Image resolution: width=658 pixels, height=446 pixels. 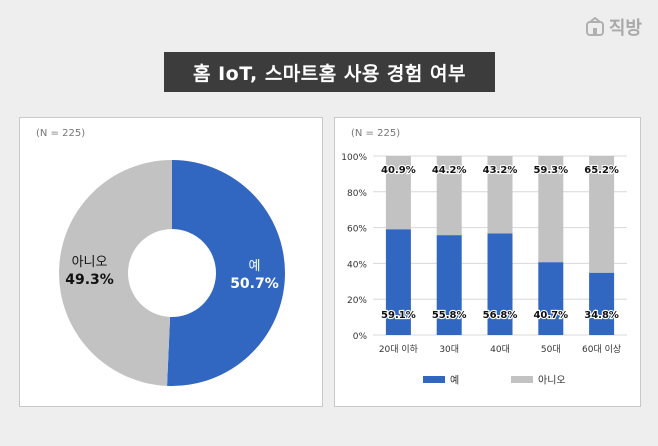 What do you see at coordinates (500, 170) in the screenshot?
I see `bar-value-label: 43.2%` at bounding box center [500, 170].